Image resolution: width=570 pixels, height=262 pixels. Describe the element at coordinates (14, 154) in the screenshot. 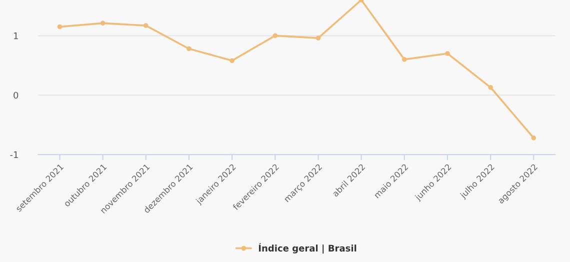

I see `y-tick-label: -1` at that location.